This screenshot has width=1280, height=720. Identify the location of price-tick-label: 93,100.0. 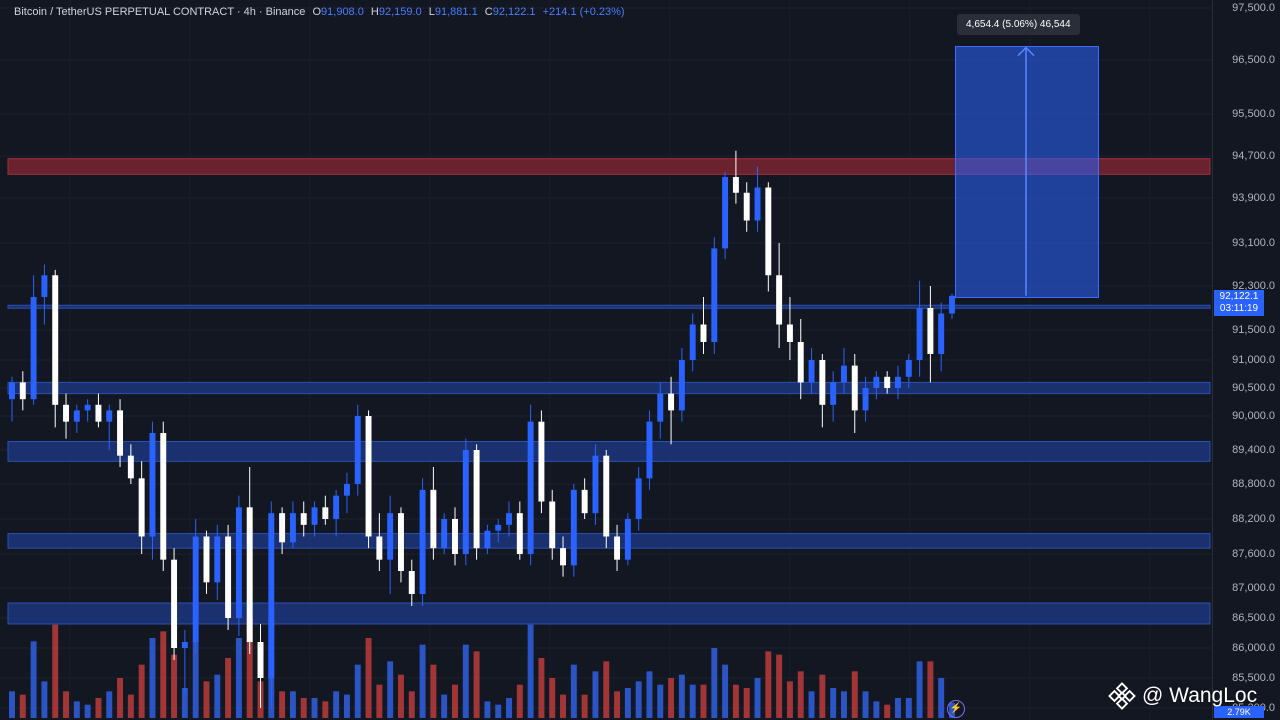
(1253, 243).